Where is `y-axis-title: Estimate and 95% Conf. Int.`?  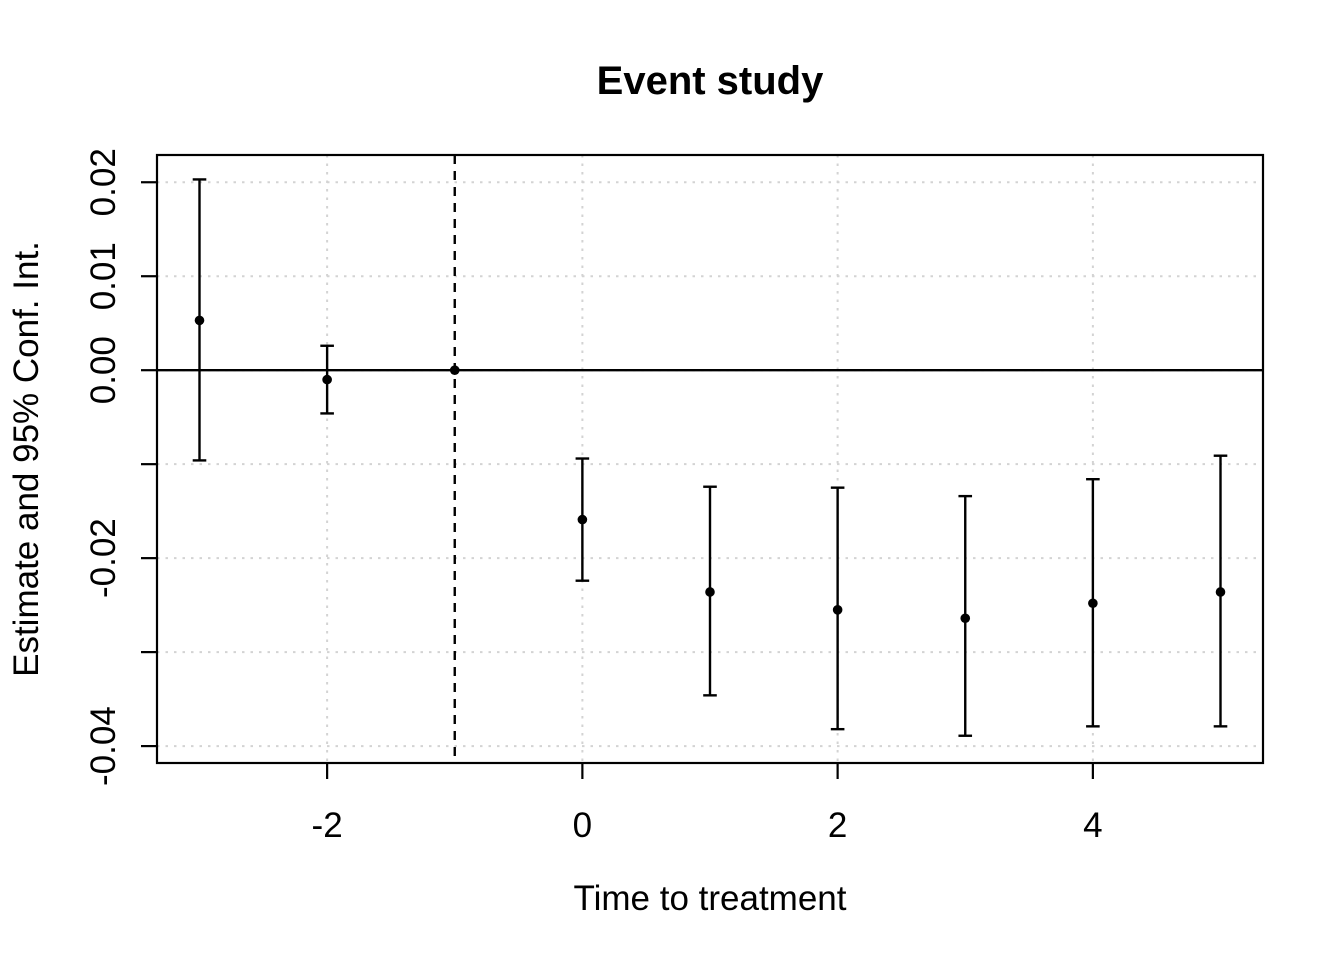
y-axis-title: Estimate and 95% Conf. Int. is located at coordinates (26, 459).